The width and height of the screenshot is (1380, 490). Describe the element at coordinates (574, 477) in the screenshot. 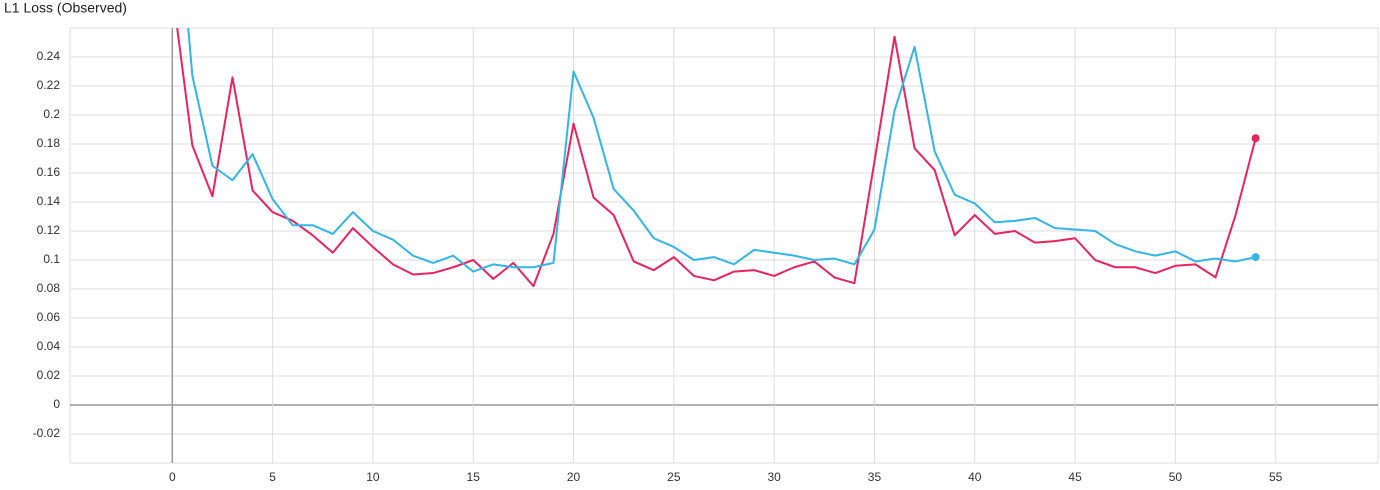

I see `x-tick-label: 20` at that location.